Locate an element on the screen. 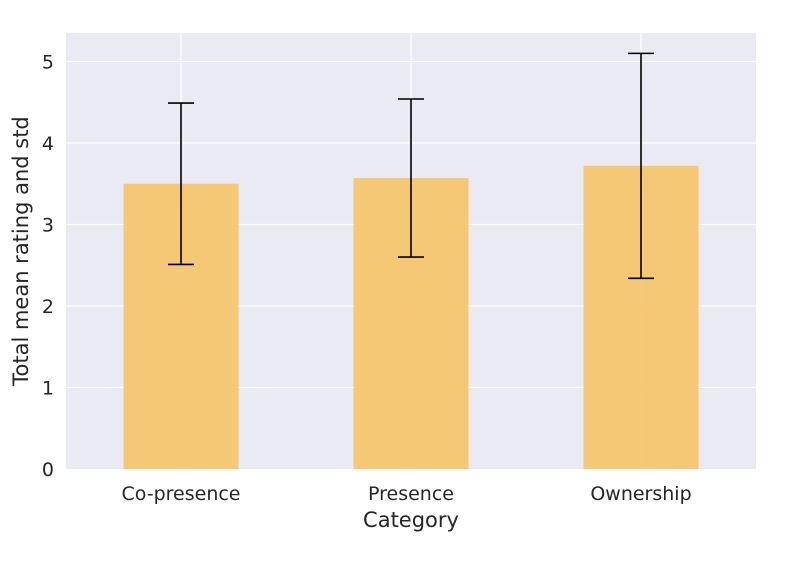  y-axis-label: Total mean rating and std is located at coordinates (21, 251).